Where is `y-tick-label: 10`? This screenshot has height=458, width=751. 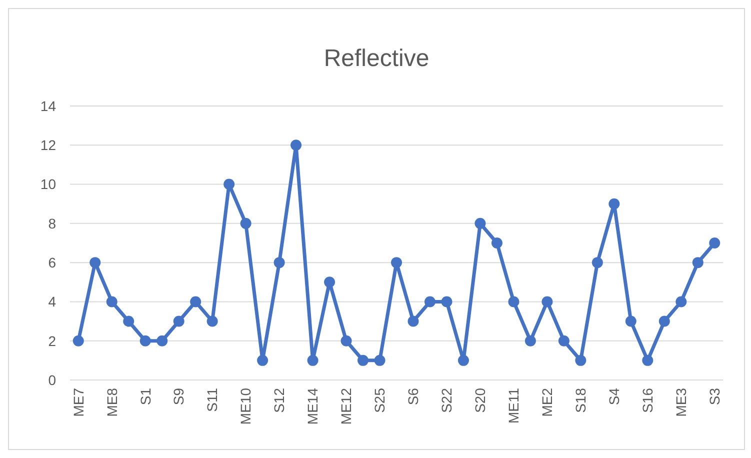 y-tick-label: 10 is located at coordinates (48, 184).